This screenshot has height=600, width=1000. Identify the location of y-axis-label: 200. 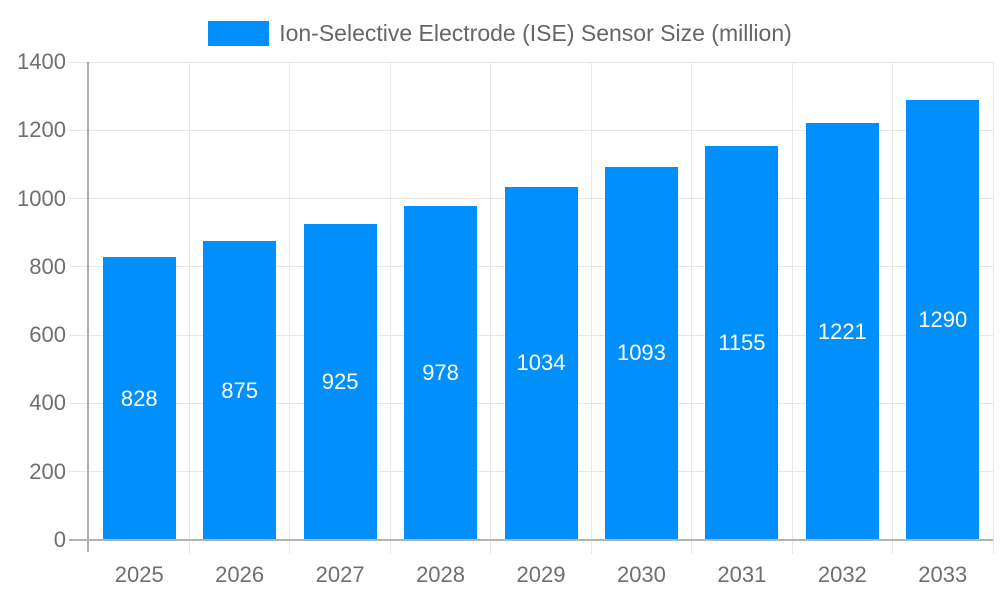
(47, 471).